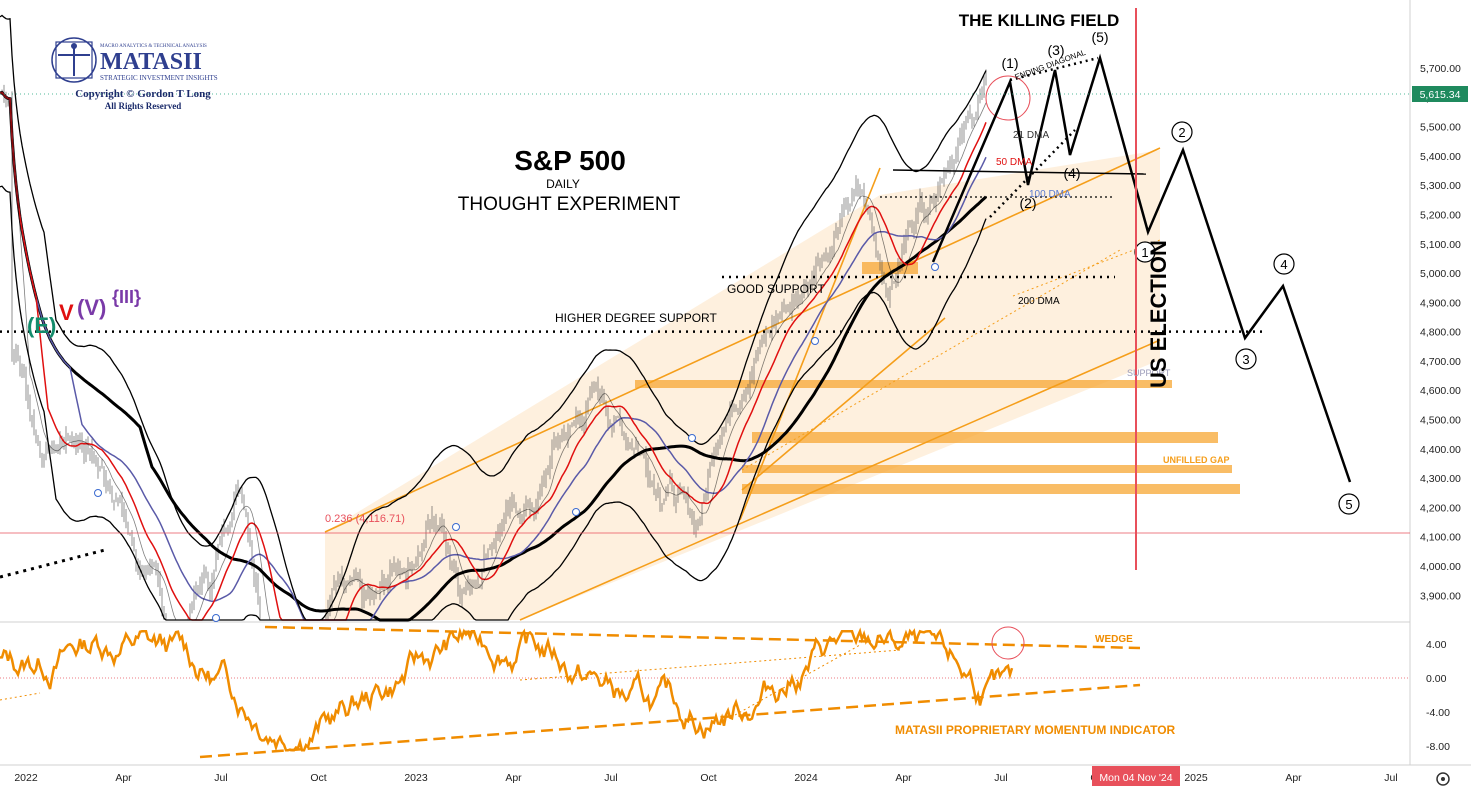  What do you see at coordinates (1035, 730) in the screenshot?
I see `momentum-title: MATASII PROPRIETARY MOMENTUM INDICATOR` at bounding box center [1035, 730].